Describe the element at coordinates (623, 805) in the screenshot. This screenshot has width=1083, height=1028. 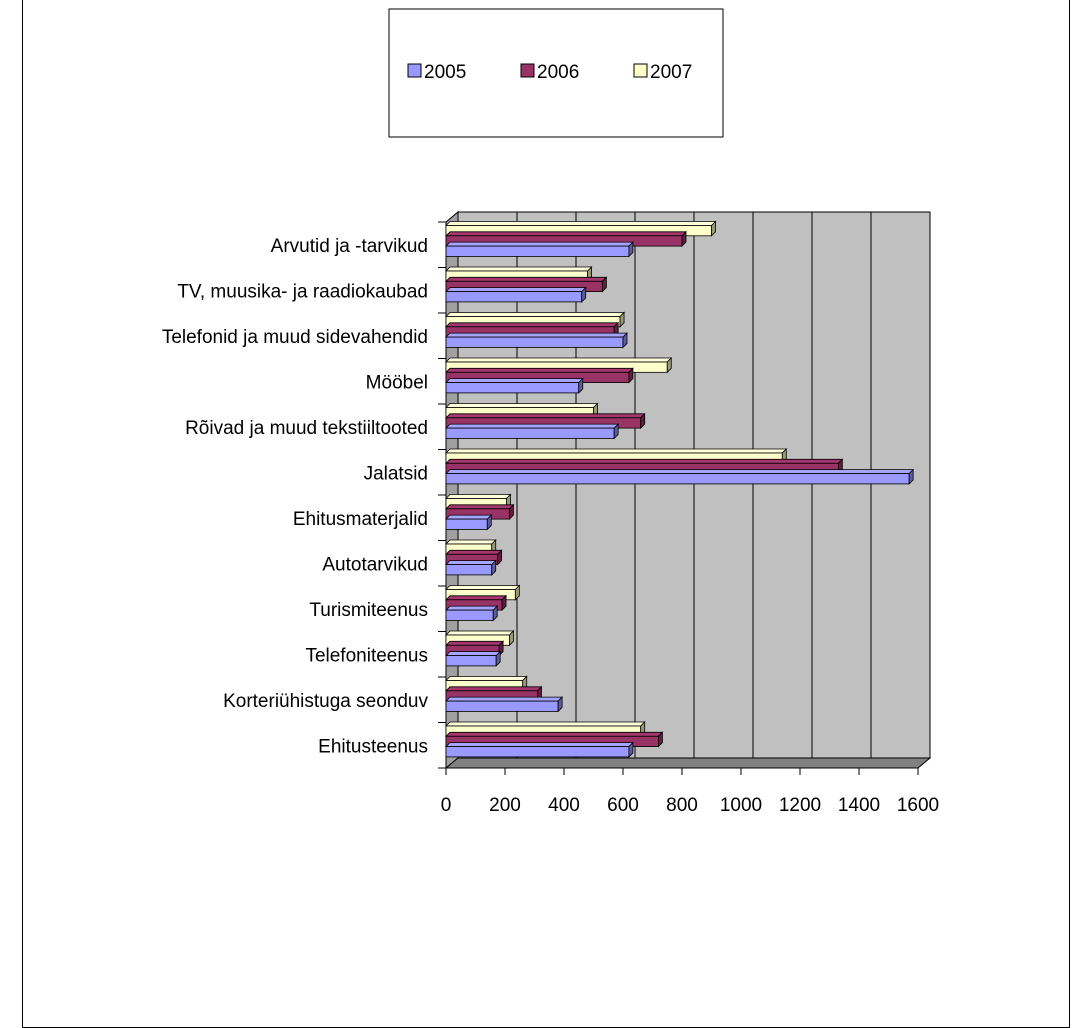
I see `x-tick-label: 600` at that location.